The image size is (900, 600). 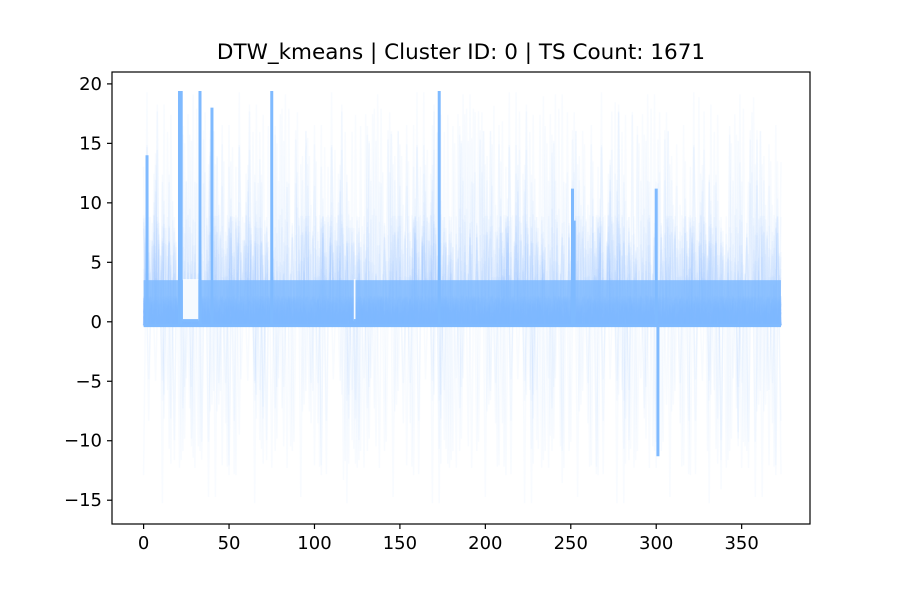 I want to click on dense-band, so click(x=462, y=303).